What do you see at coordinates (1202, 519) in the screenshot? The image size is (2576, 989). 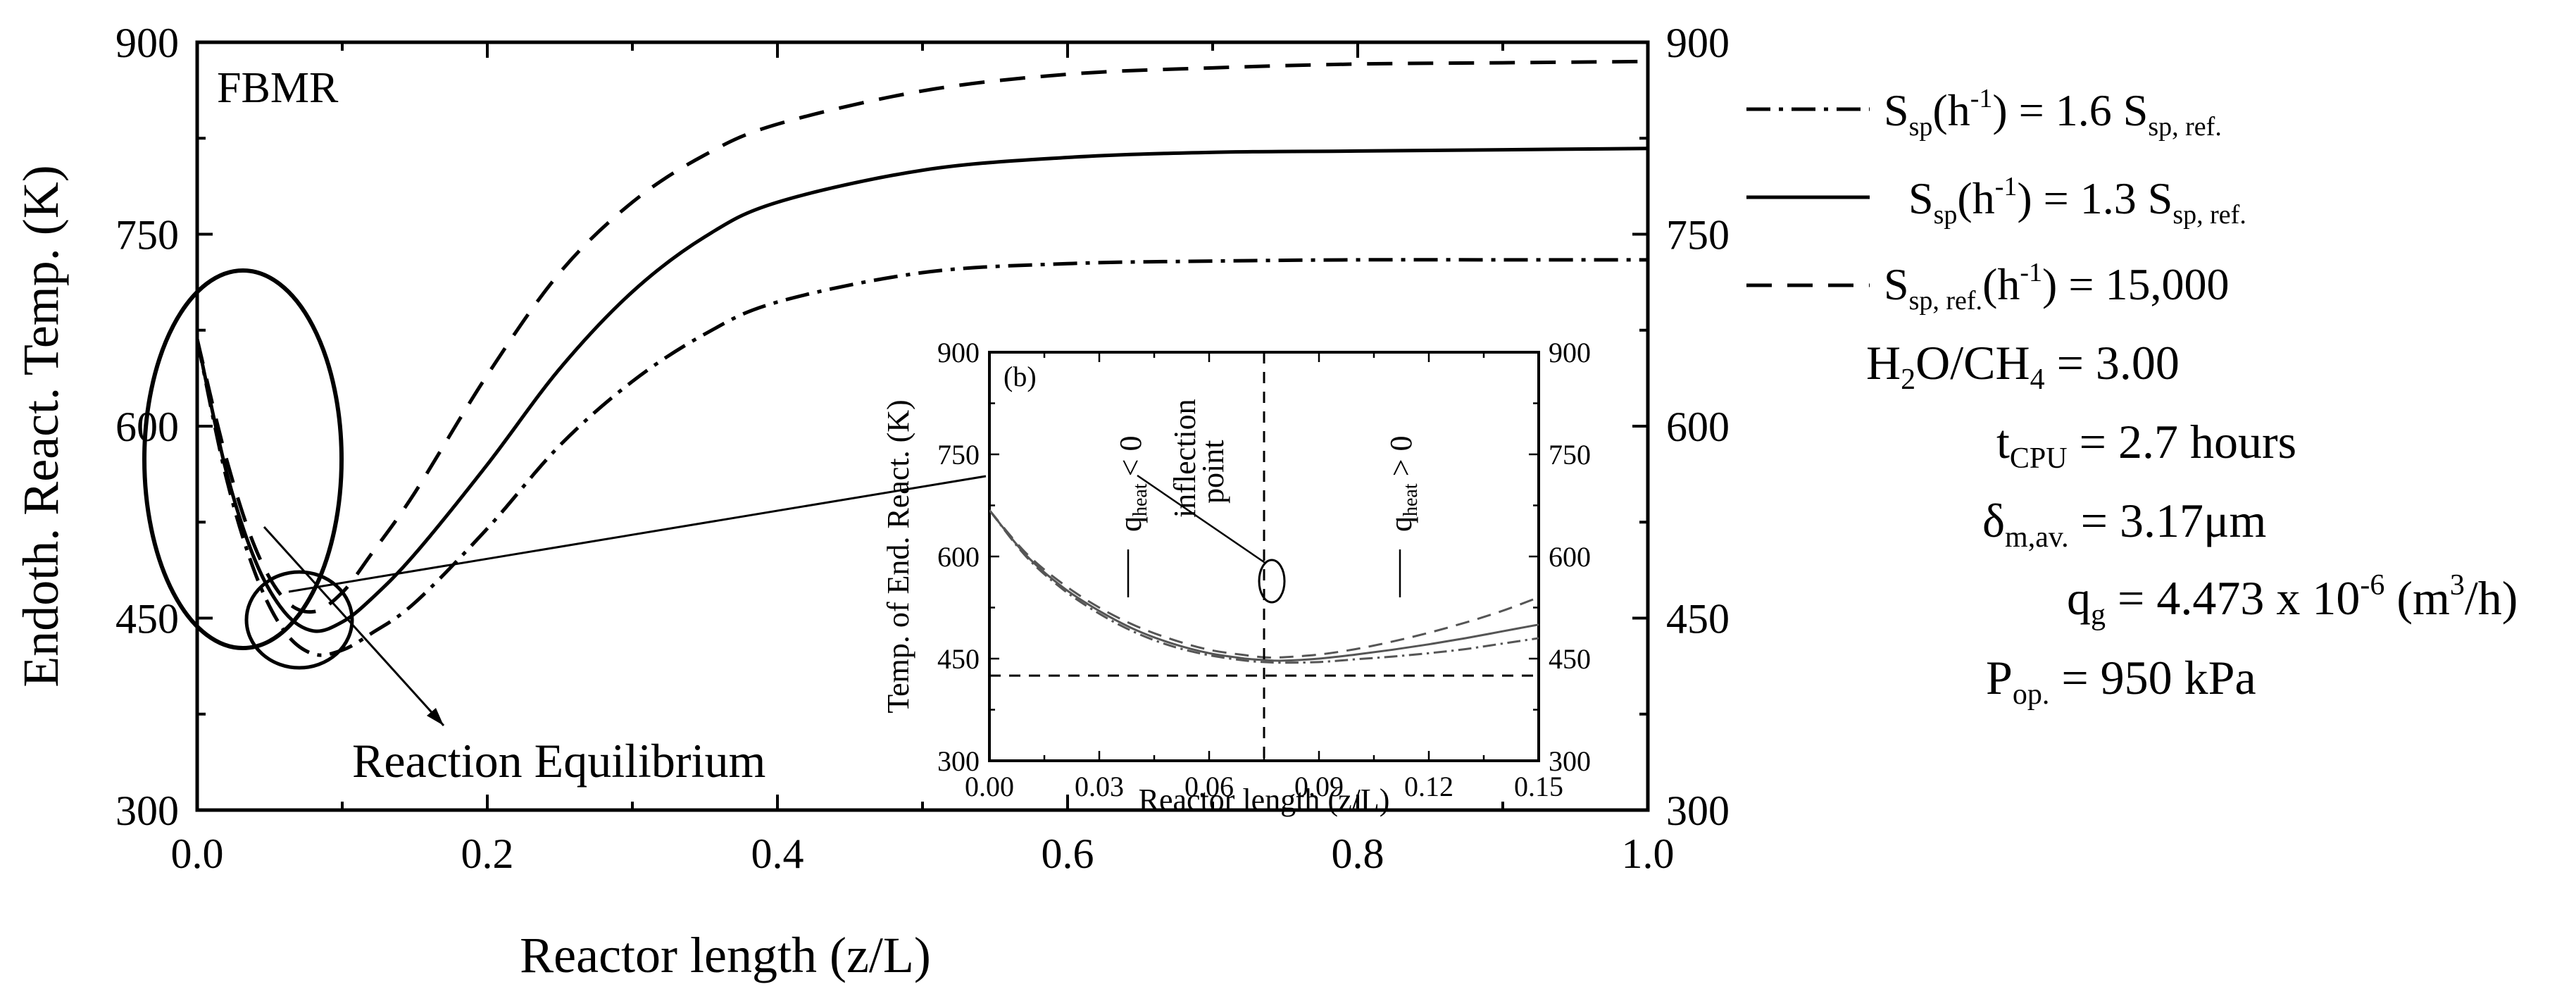 I see `inflection-leader` at bounding box center [1202, 519].